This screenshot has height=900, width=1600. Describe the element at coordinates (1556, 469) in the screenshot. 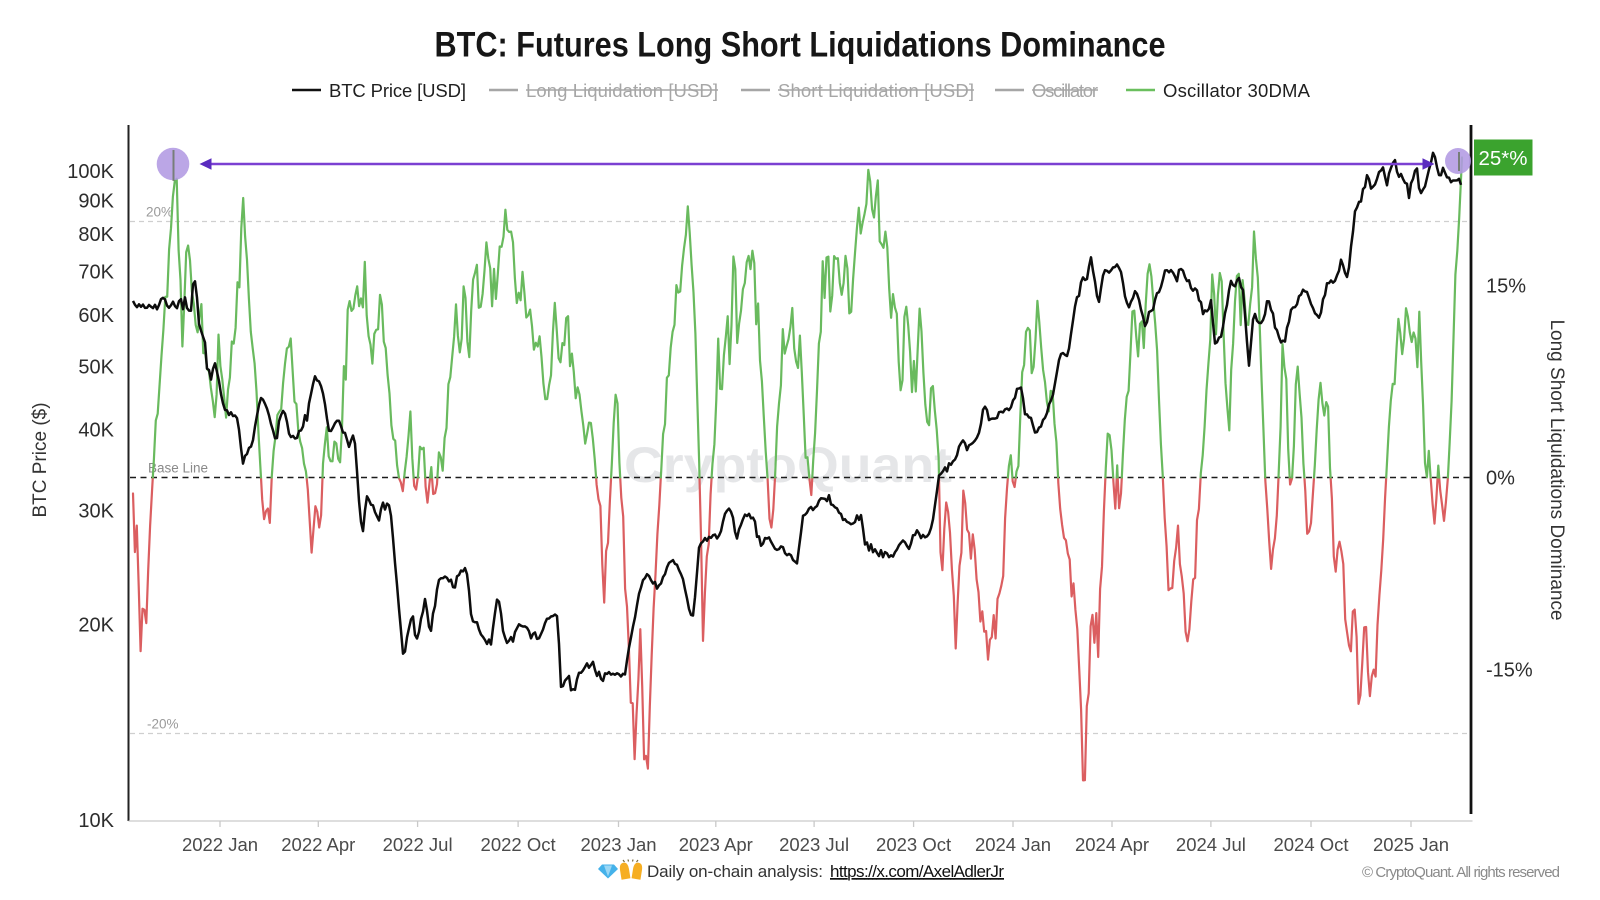

I see `svg-text:Long Short Liquidations Domina: Long Short Liquidations Dominance` at that location.